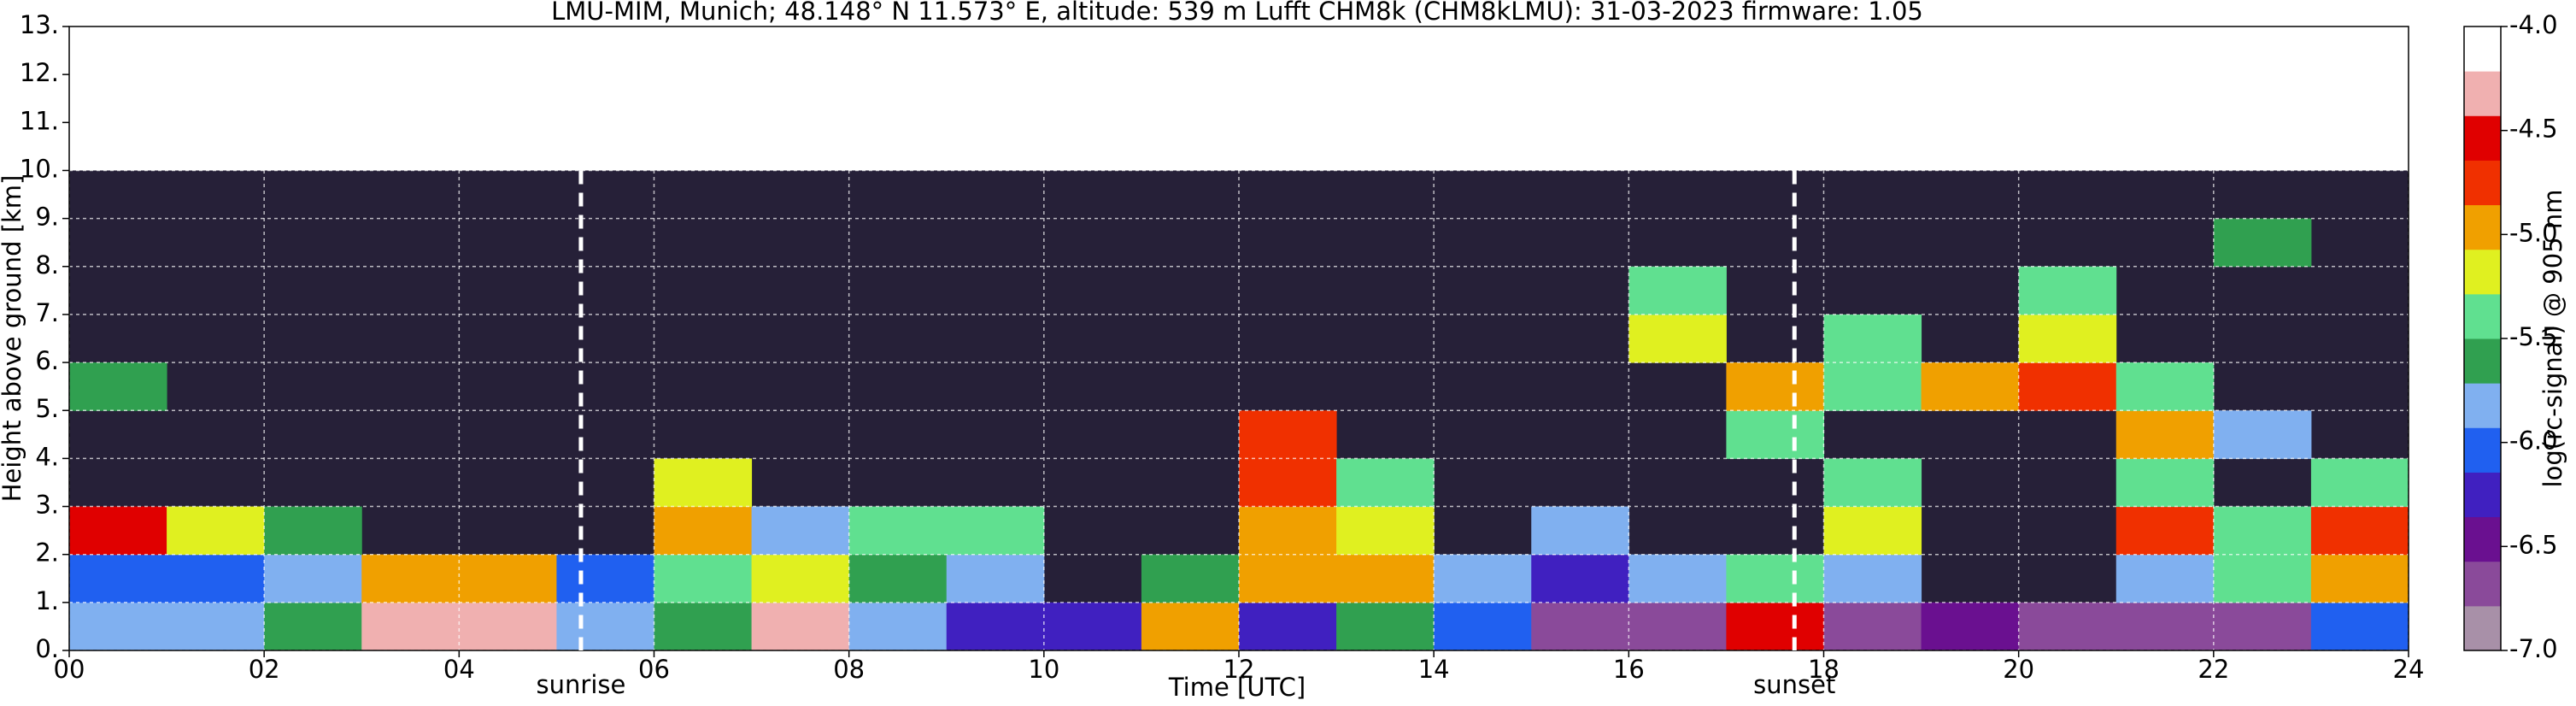  Describe the element at coordinates (1043, 669) in the screenshot. I see `x-tick-label: 10` at that location.